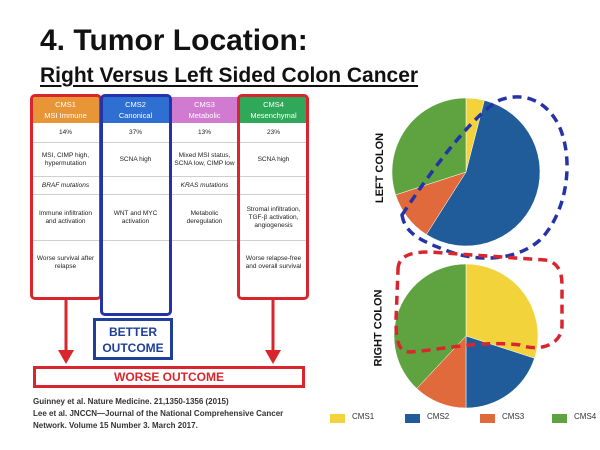 The height and width of the screenshot is (450, 600). What do you see at coordinates (66, 357) in the screenshot?
I see `cms1-arrowhead` at bounding box center [66, 357].